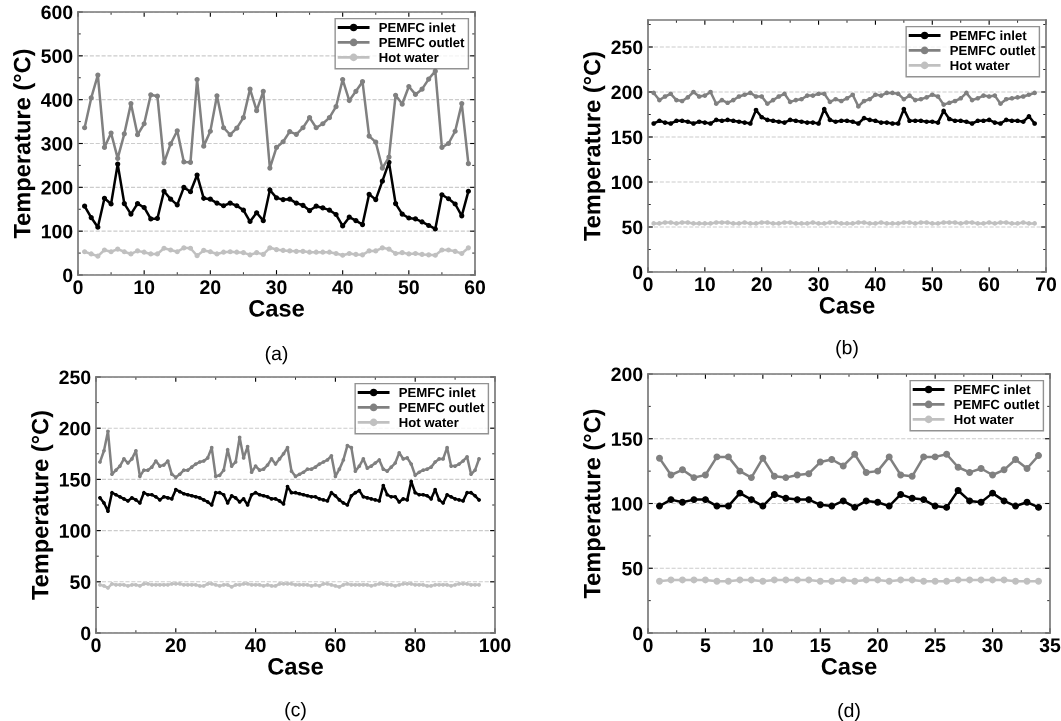  Describe the element at coordinates (276, 355) in the screenshot. I see `text: (a)` at that location.